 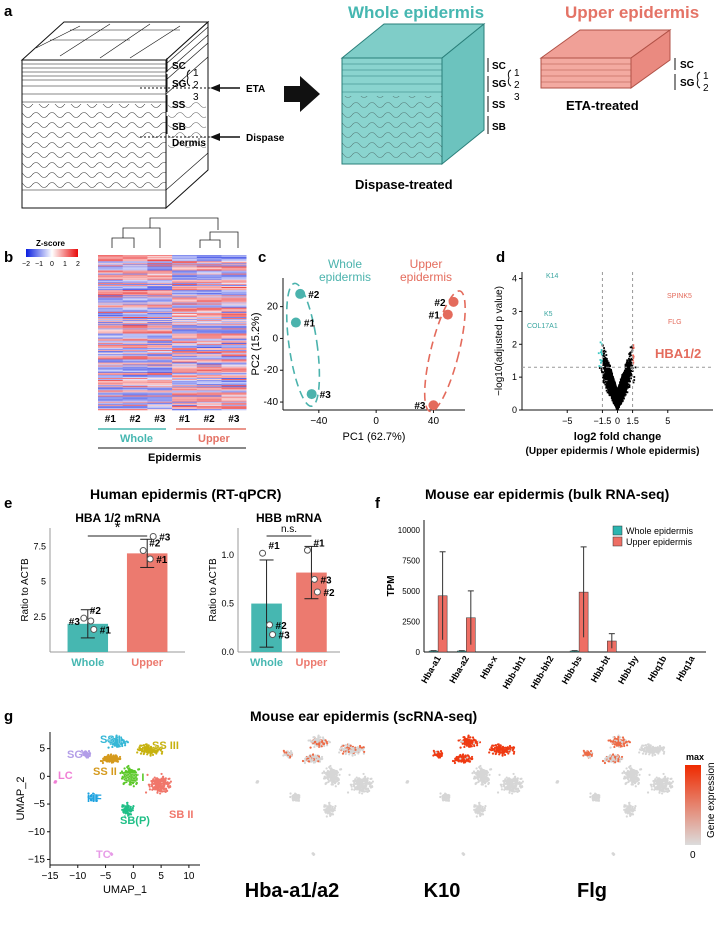 I want to click on panel-label-b: b, so click(x=8, y=257).